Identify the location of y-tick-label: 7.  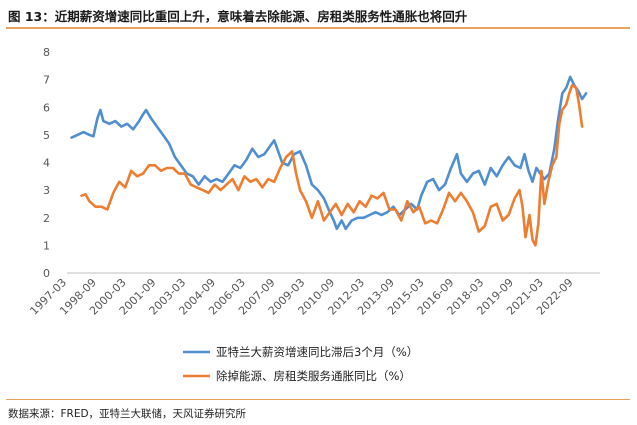
(46, 80).